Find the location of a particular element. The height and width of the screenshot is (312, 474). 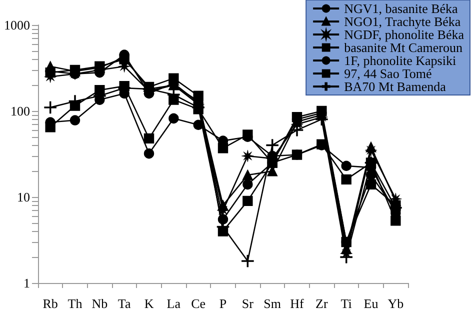

x-tick-label: Ta is located at coordinates (124, 303).